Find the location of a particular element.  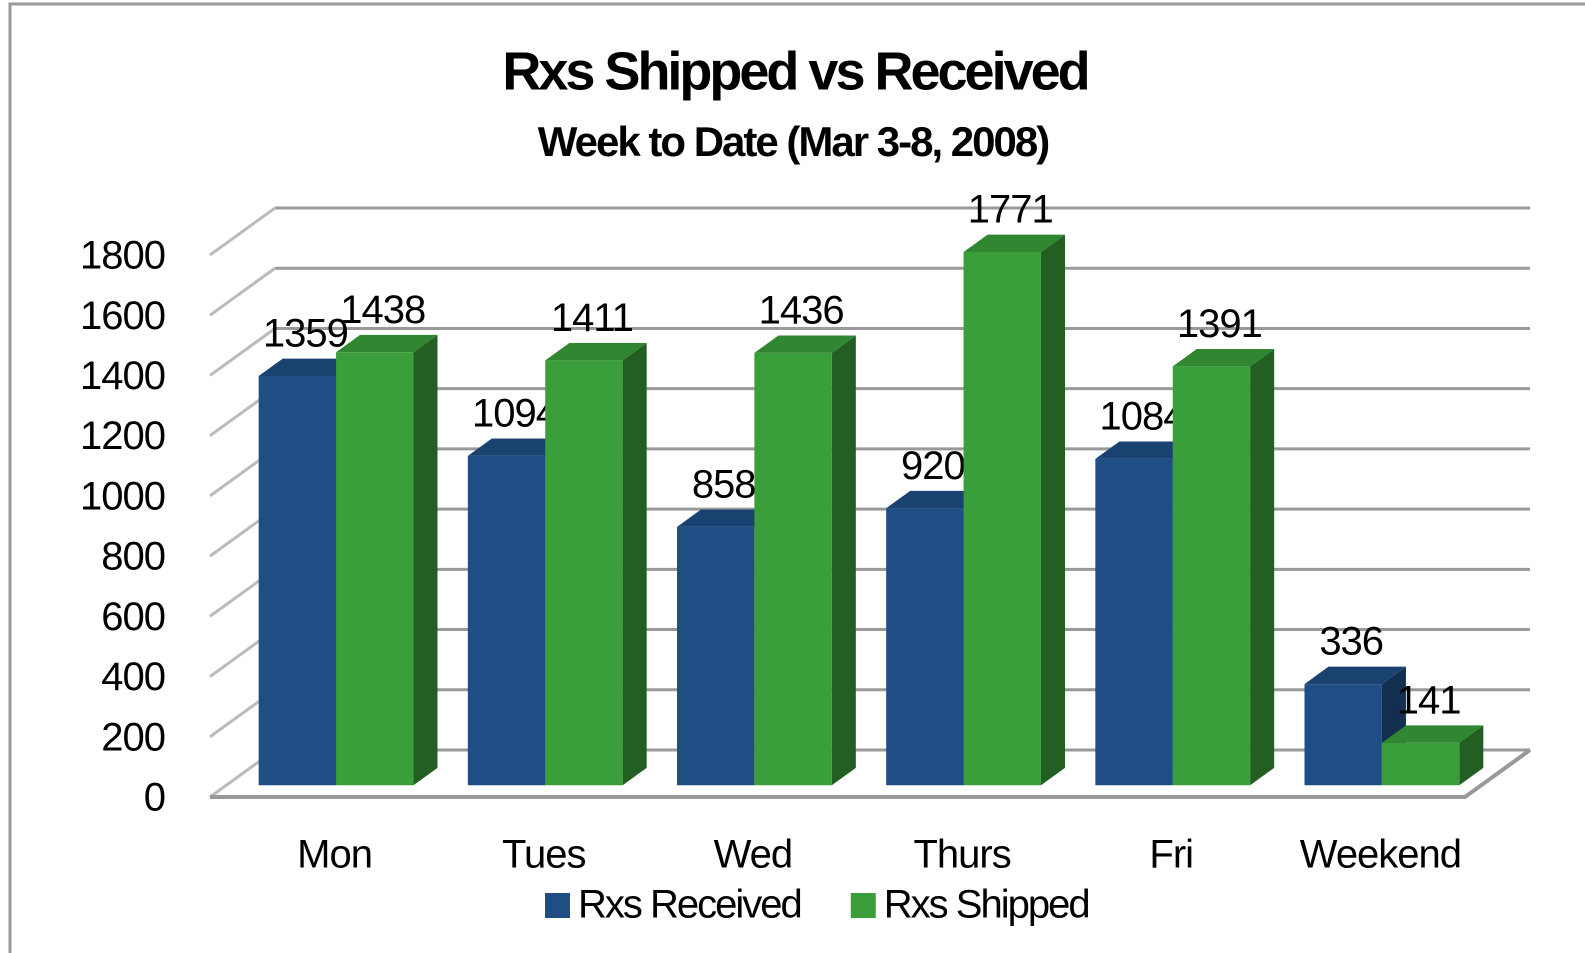

y-tick-label: 1200 is located at coordinates (122, 436).